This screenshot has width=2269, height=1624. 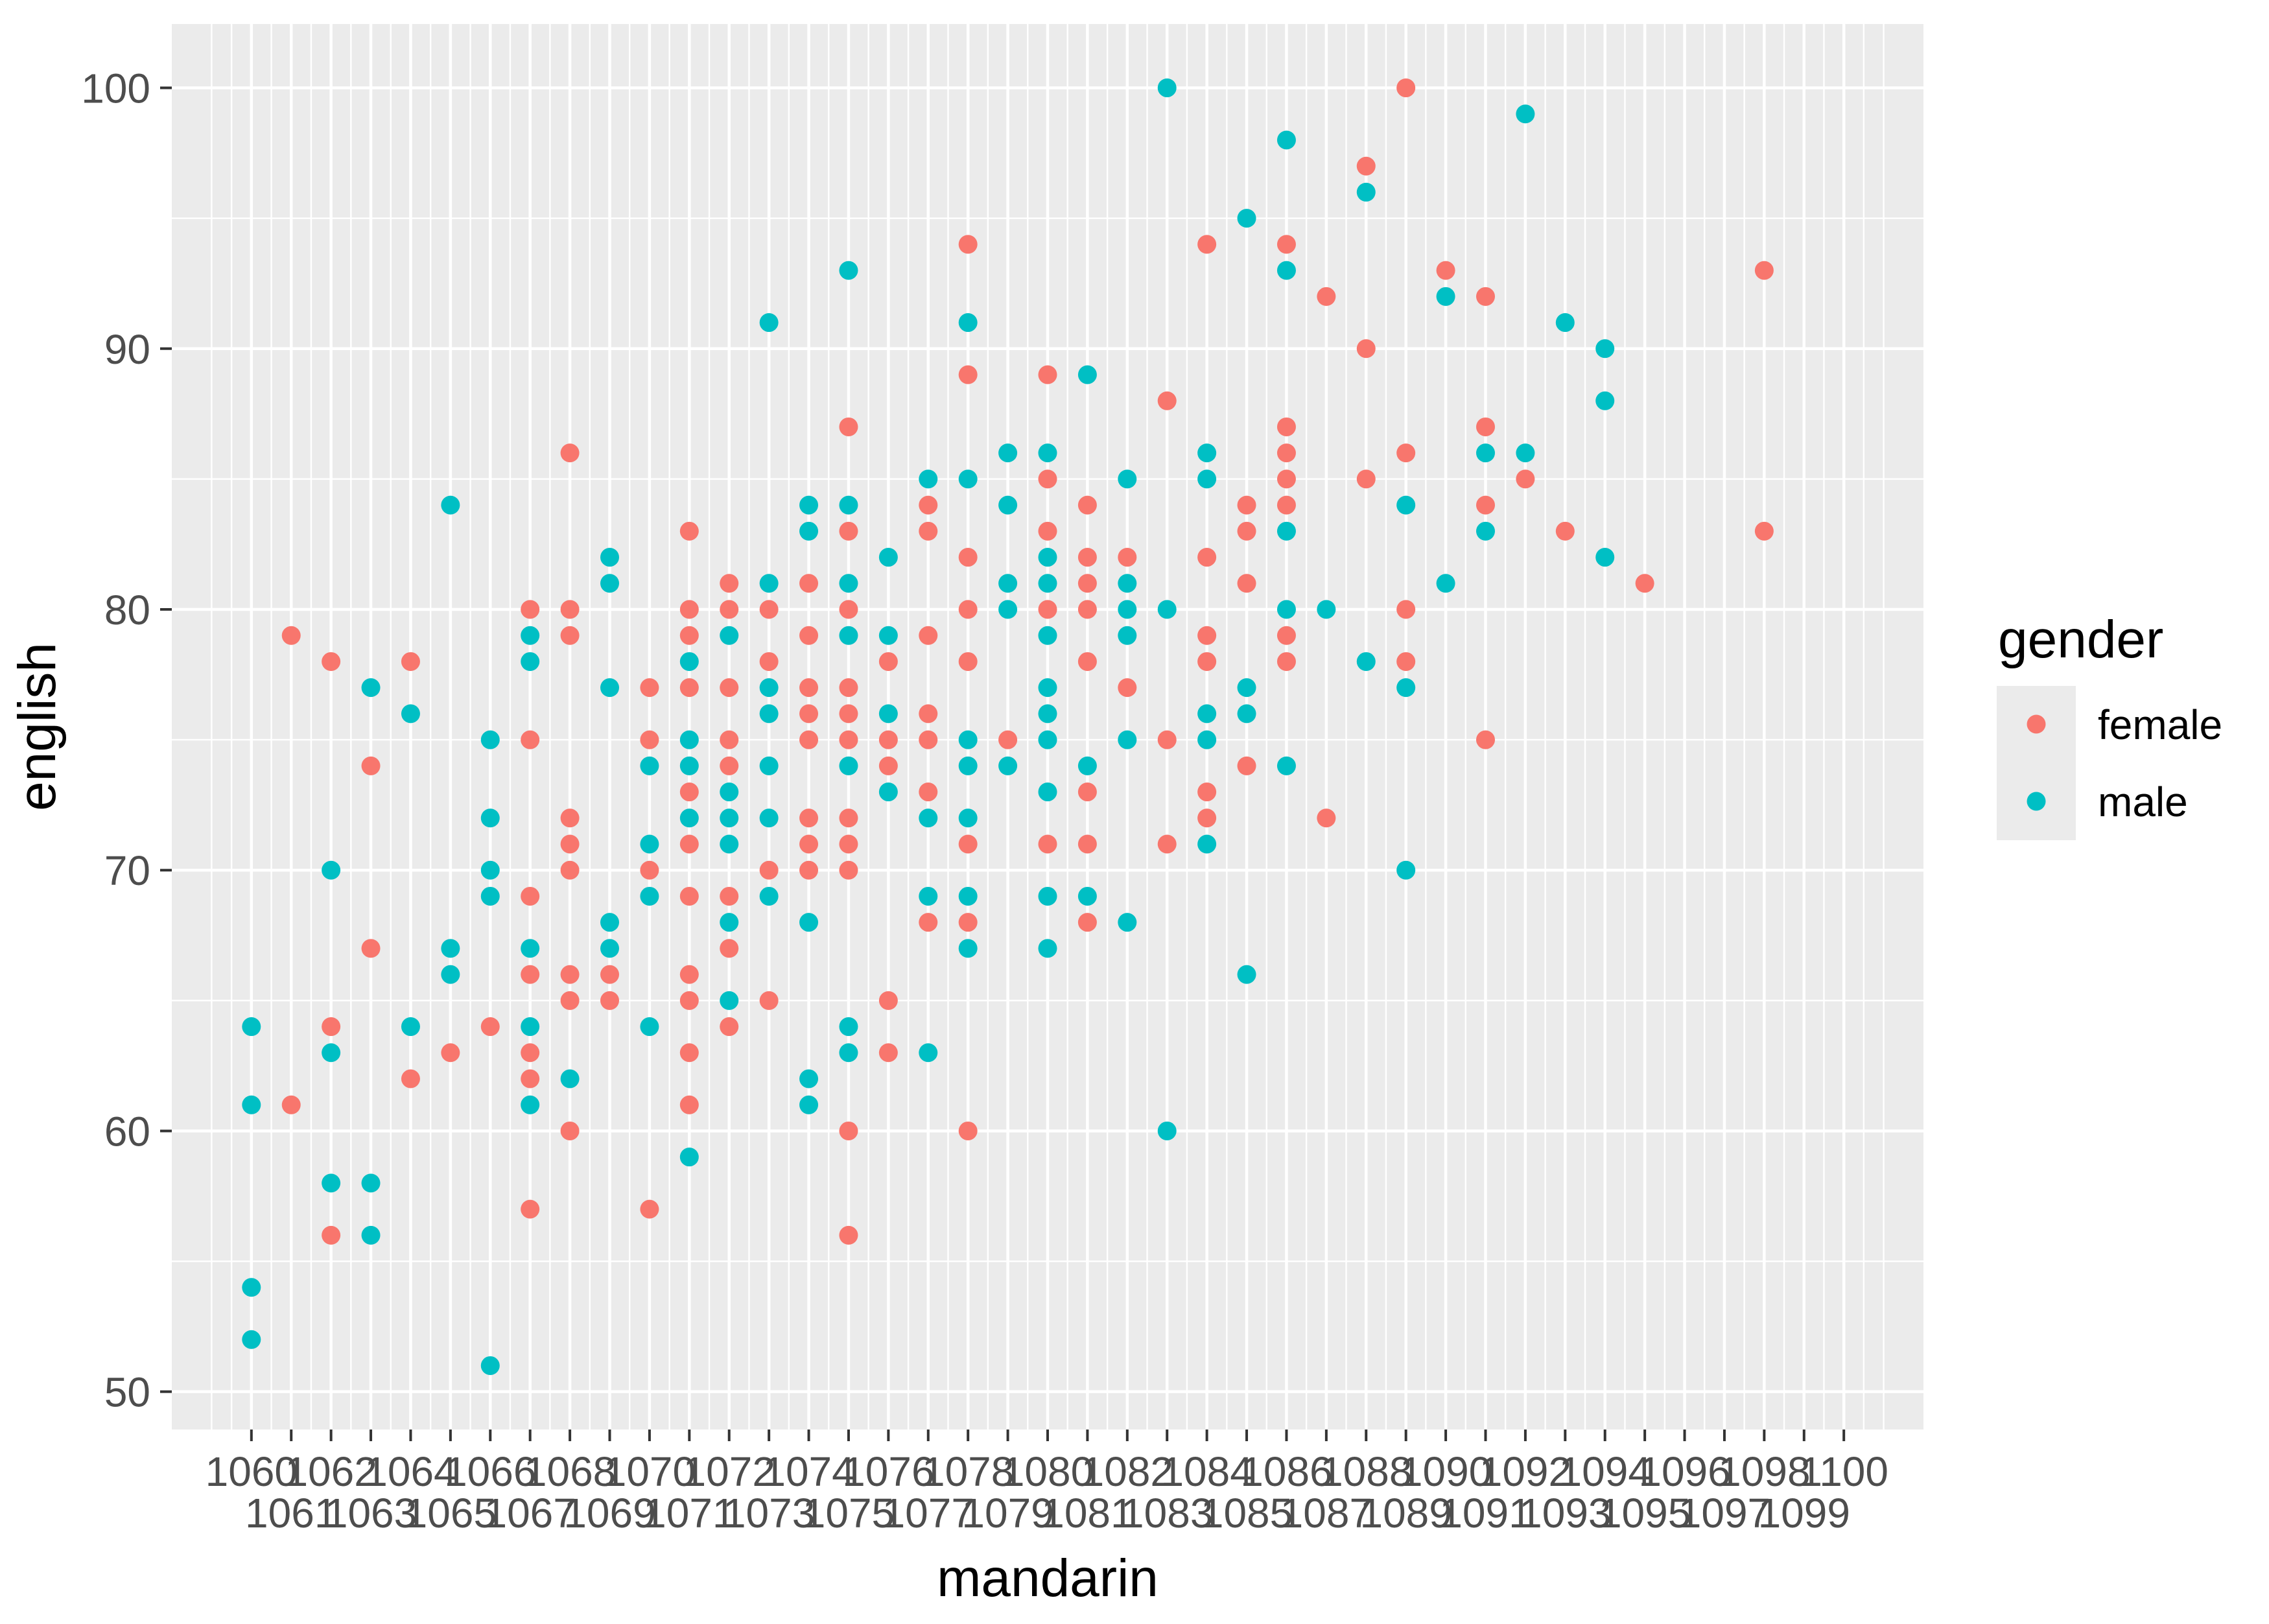 I want to click on x-tick-label: 1084, so click(x=1206, y=1472).